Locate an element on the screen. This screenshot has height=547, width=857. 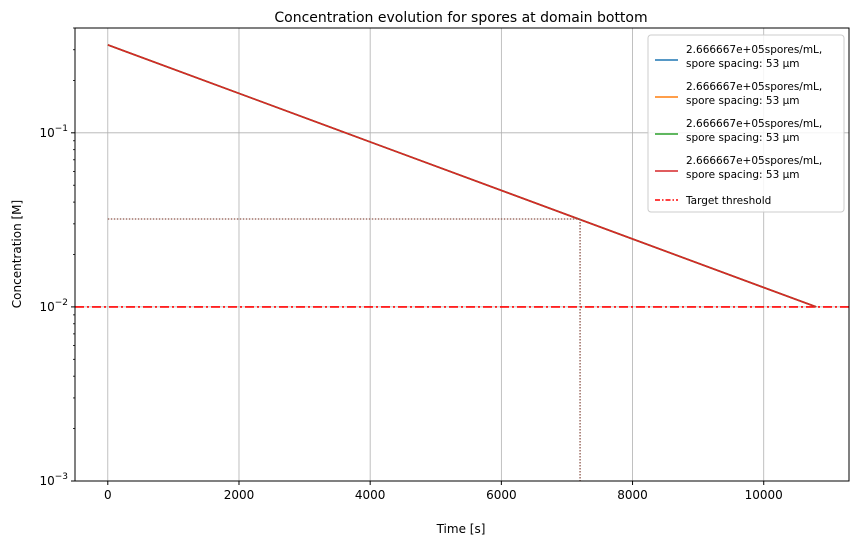
x-axis-label: Time [s] is located at coordinates (461, 529).